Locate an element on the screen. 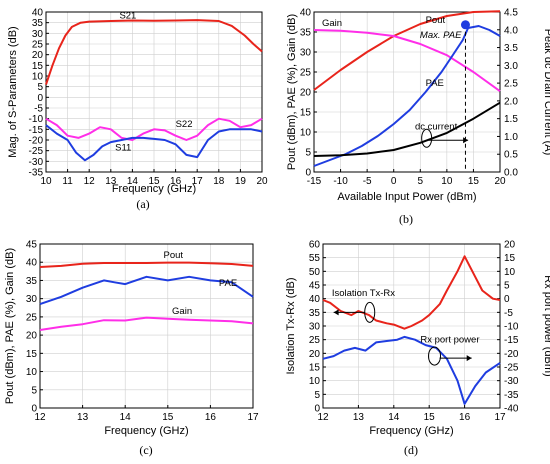 This screenshot has width=550, height=464. series-line-pout is located at coordinates (407, 50).